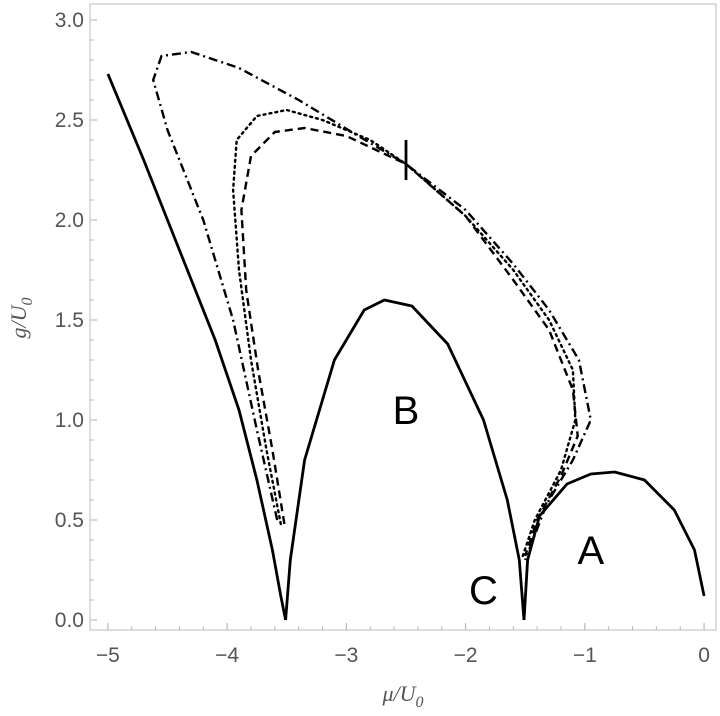 This screenshot has width=720, height=716. I want to click on region-label-A: A, so click(590, 551).